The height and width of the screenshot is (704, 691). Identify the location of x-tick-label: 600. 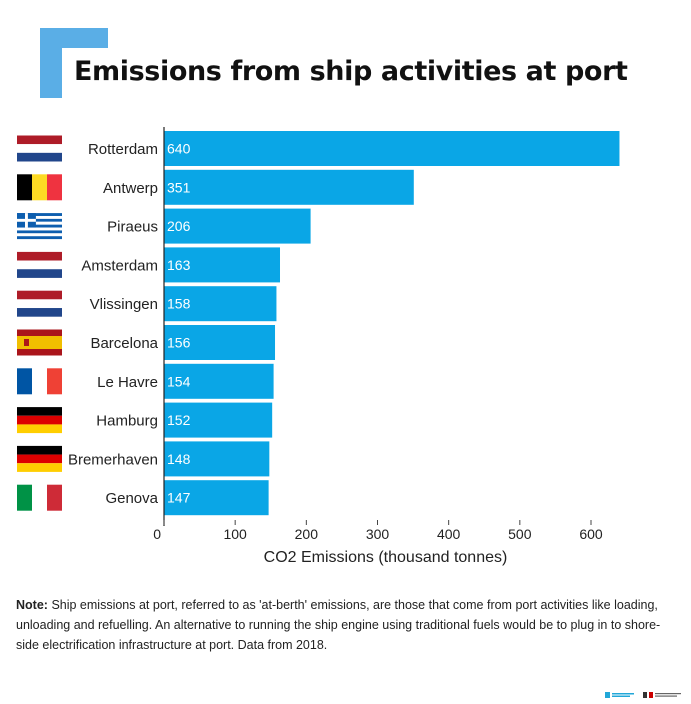
(591, 534).